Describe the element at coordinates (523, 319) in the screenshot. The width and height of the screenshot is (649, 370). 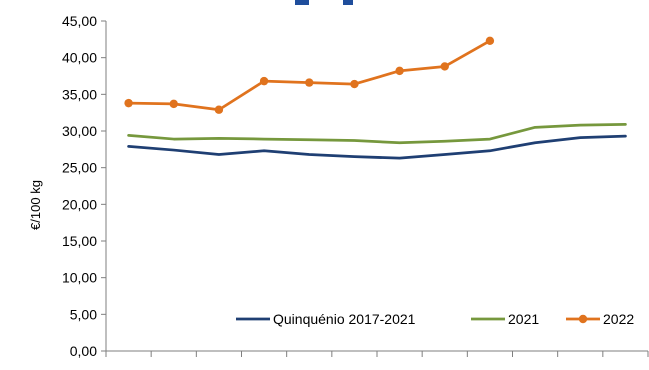
I see `legend-label: 2021` at that location.